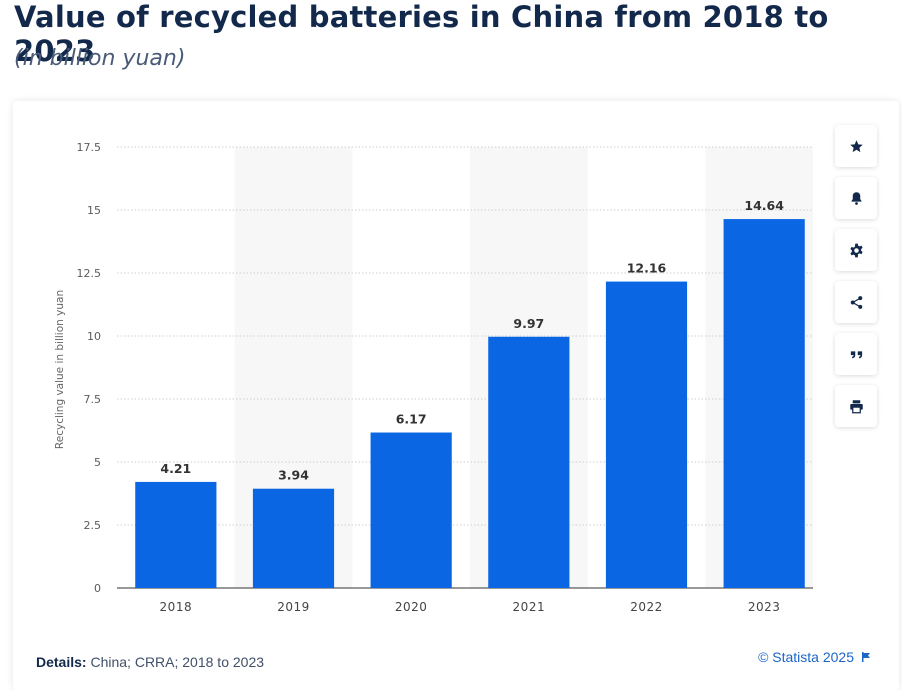  I want to click on chart-toolbar, so click(856, 281).